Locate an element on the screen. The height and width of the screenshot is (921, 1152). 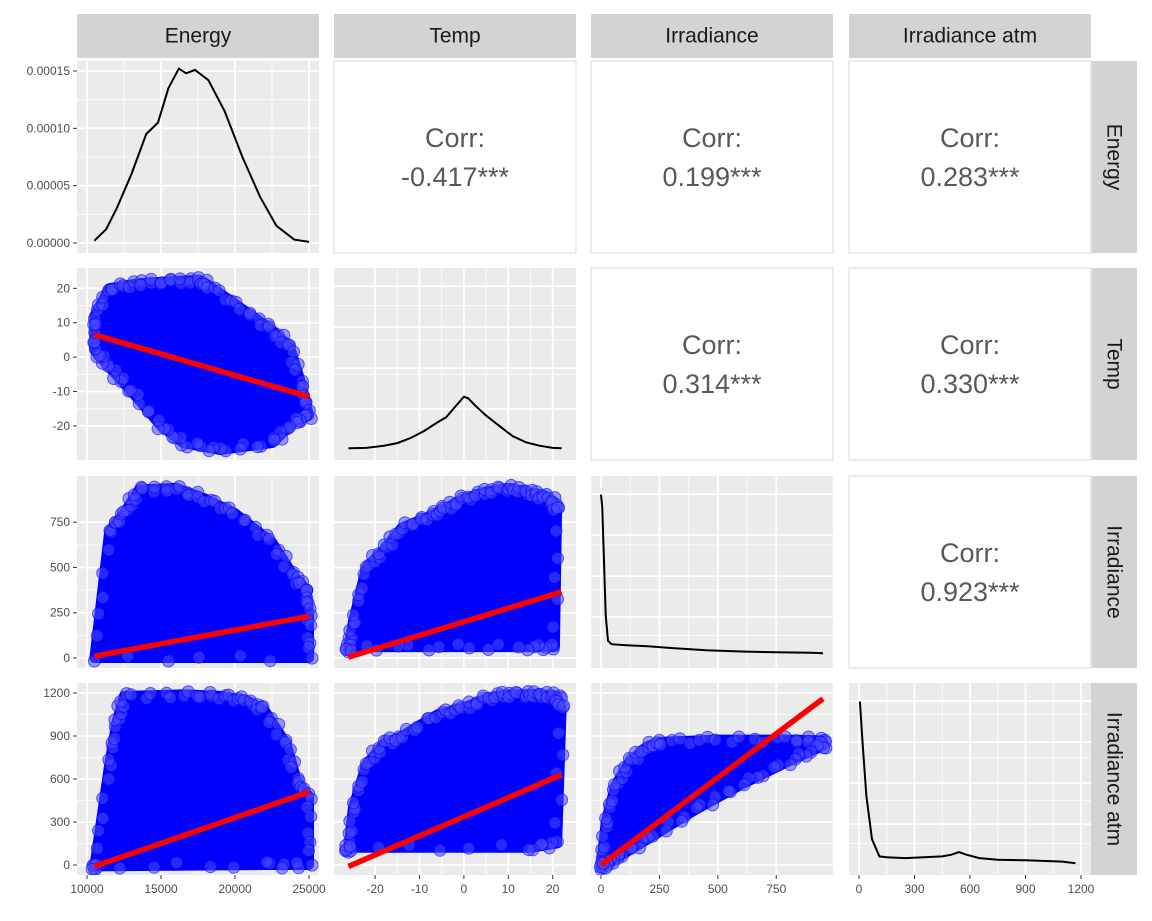
row-strip-label: Temp is located at coordinates (1114, 363).